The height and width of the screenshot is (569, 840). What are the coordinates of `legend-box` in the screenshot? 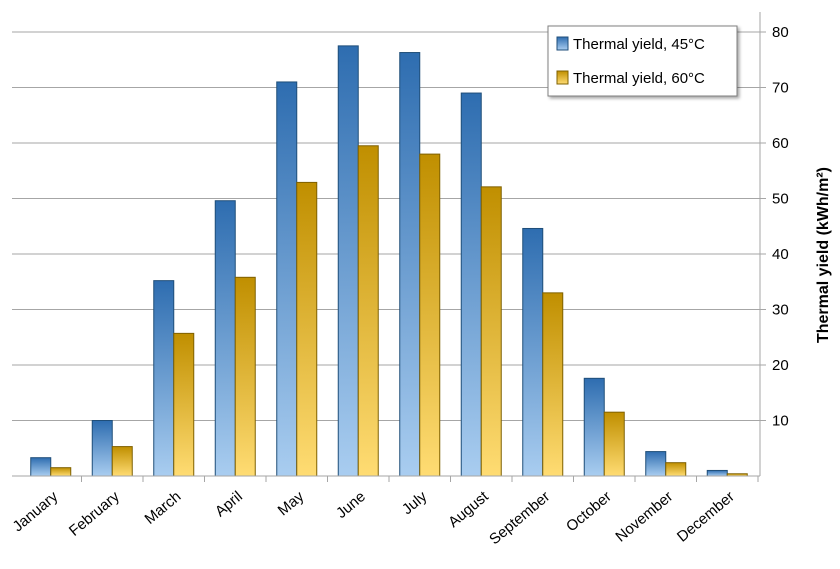 It's located at (642, 61).